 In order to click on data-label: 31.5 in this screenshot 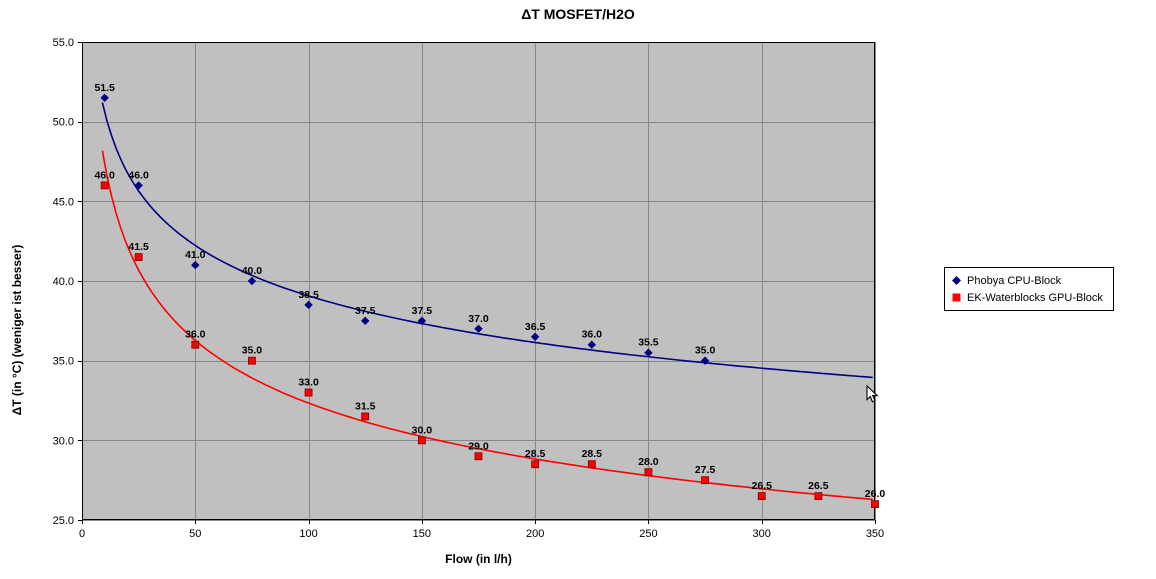, I will do `click(365, 406)`.